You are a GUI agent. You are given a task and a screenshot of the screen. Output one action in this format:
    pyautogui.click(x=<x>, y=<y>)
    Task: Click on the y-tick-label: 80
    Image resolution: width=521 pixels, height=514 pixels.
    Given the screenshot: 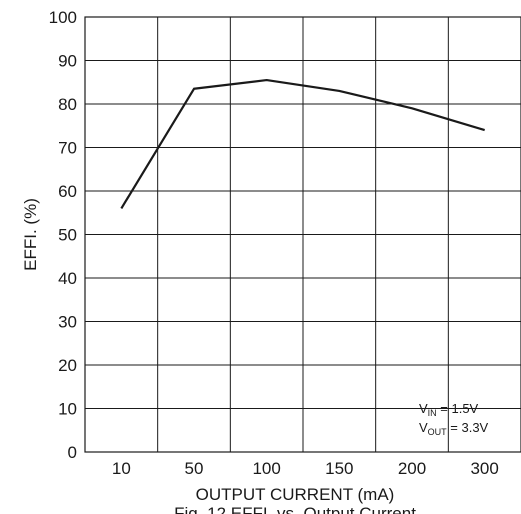 What is the action you would take?
    pyautogui.click(x=67, y=104)
    